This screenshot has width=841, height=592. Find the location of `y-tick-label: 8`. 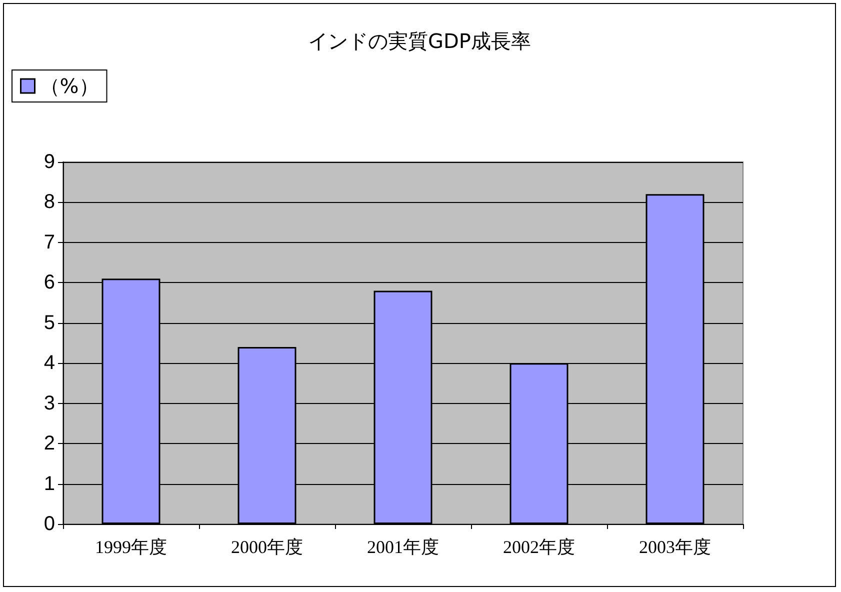

y-tick-label: 8 is located at coordinates (49, 202).